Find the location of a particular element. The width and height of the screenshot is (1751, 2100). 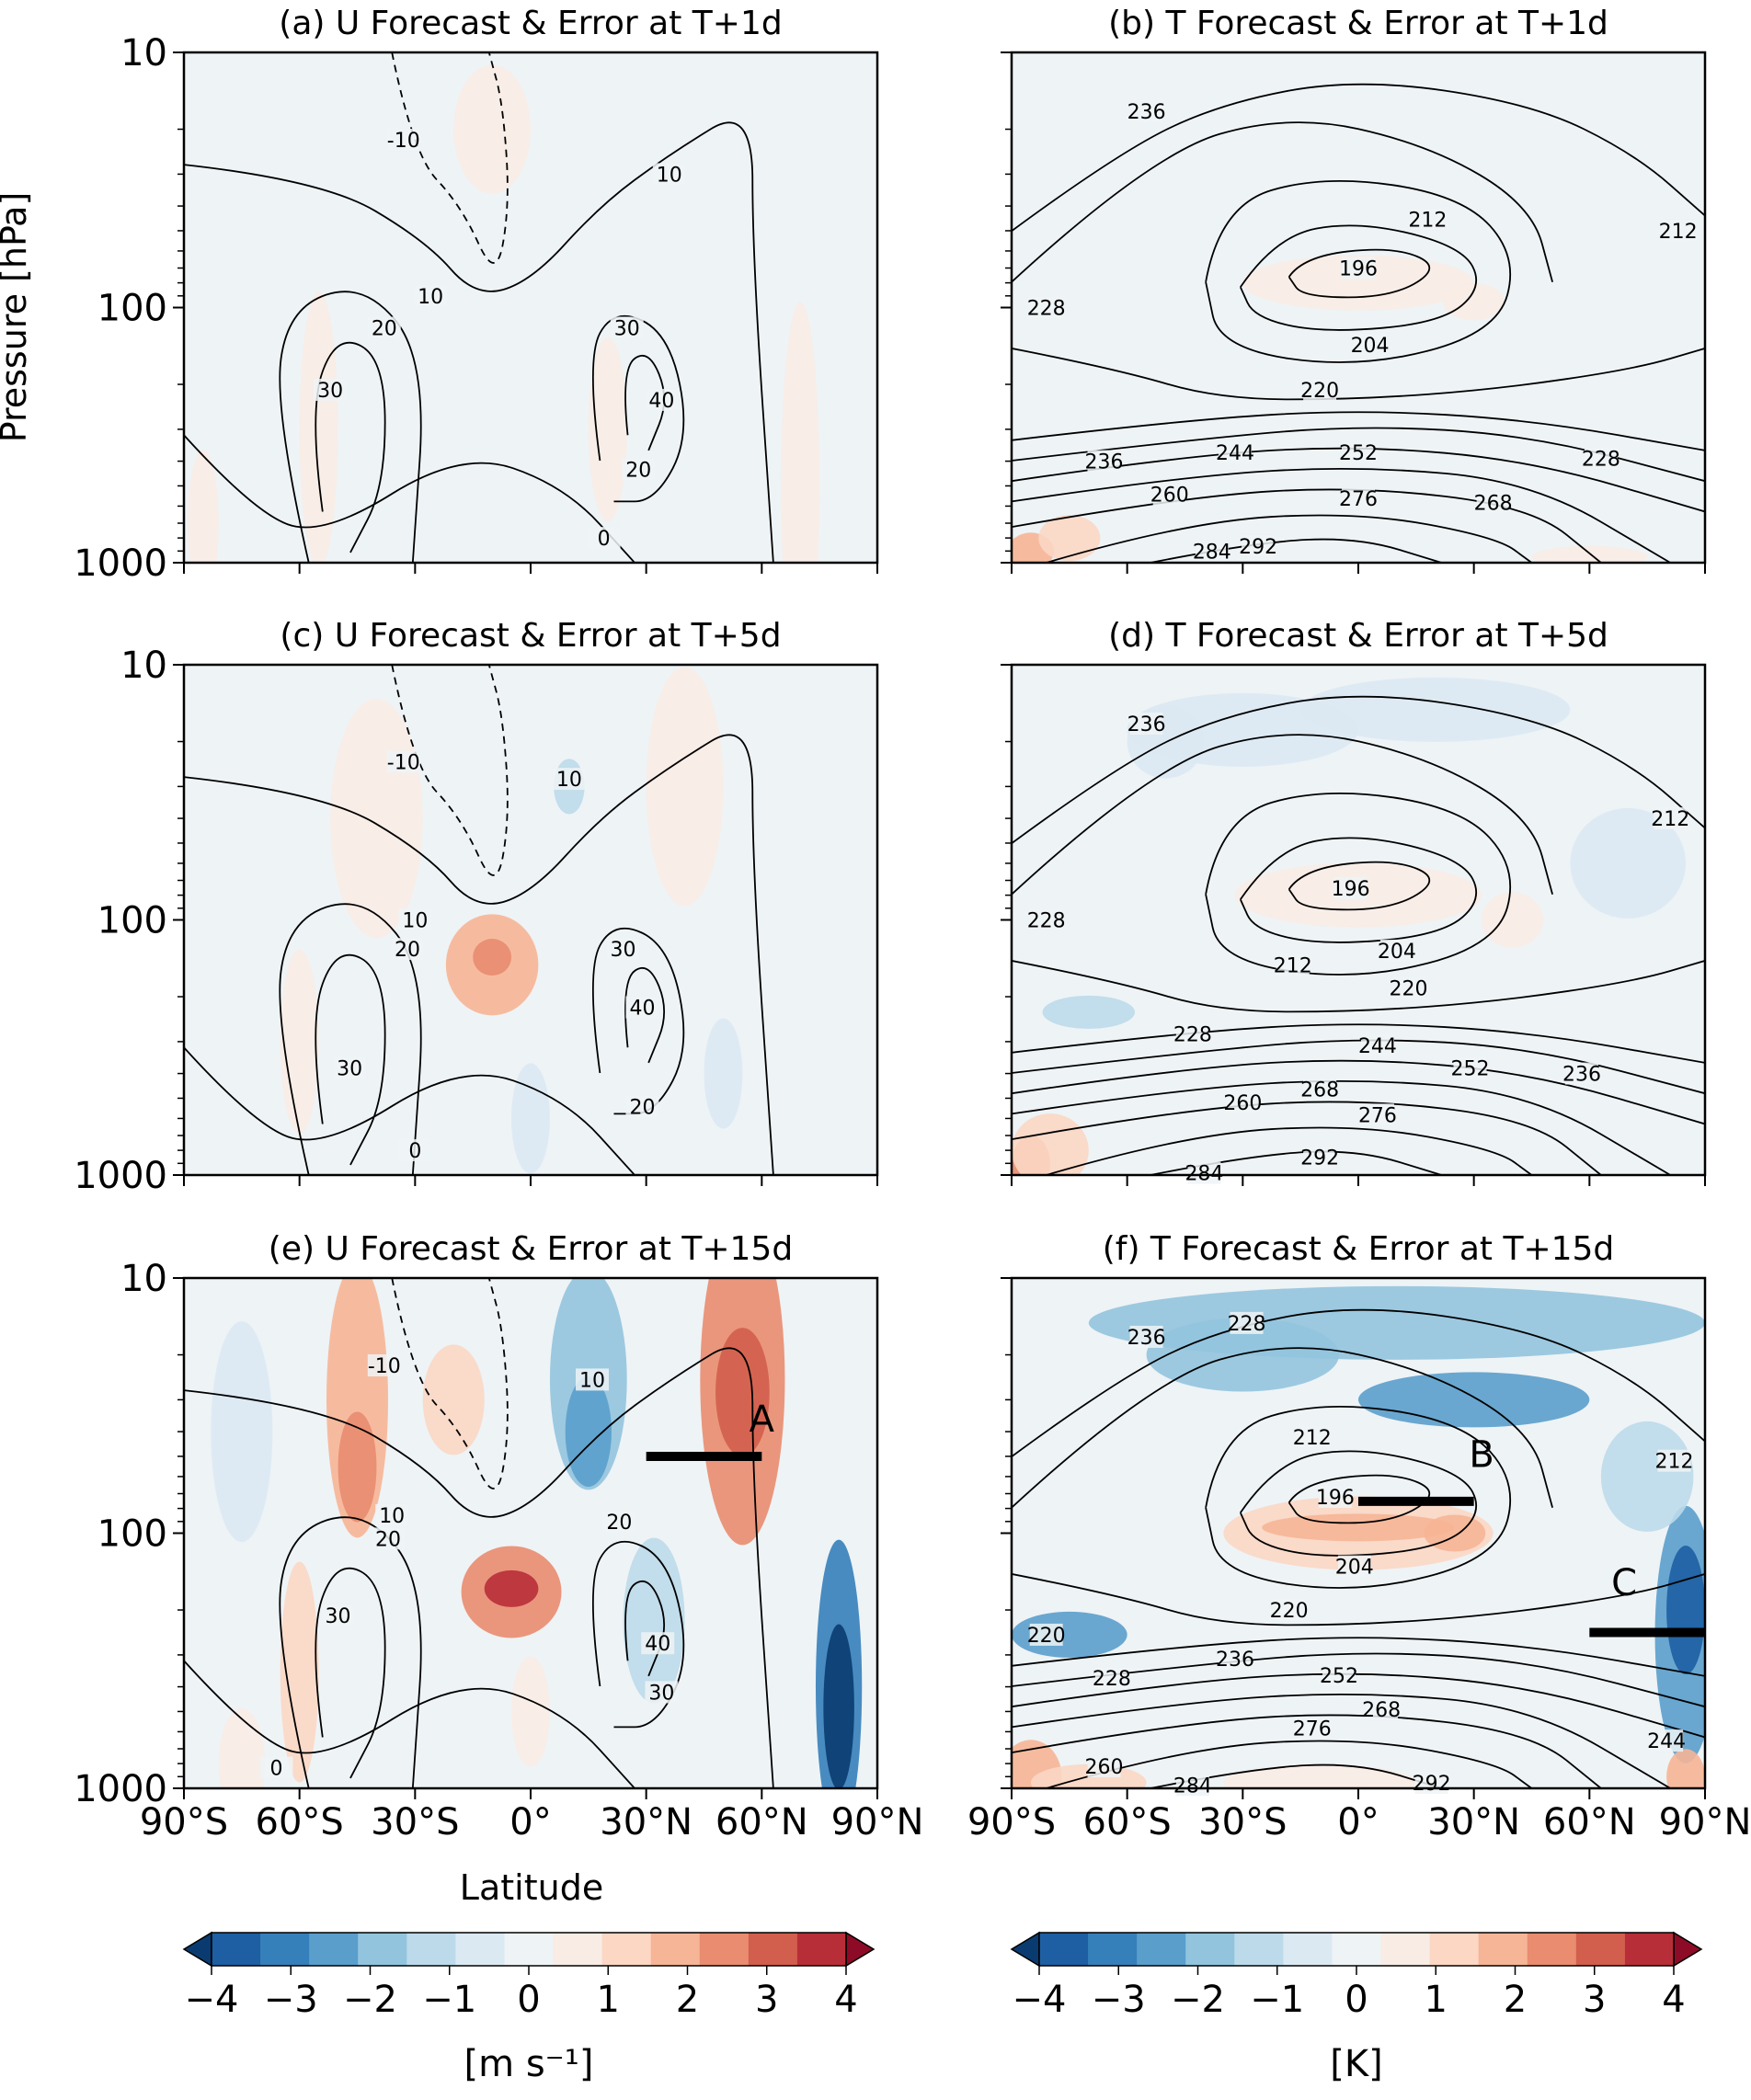

annotation-letter: B is located at coordinates (1481, 1454).